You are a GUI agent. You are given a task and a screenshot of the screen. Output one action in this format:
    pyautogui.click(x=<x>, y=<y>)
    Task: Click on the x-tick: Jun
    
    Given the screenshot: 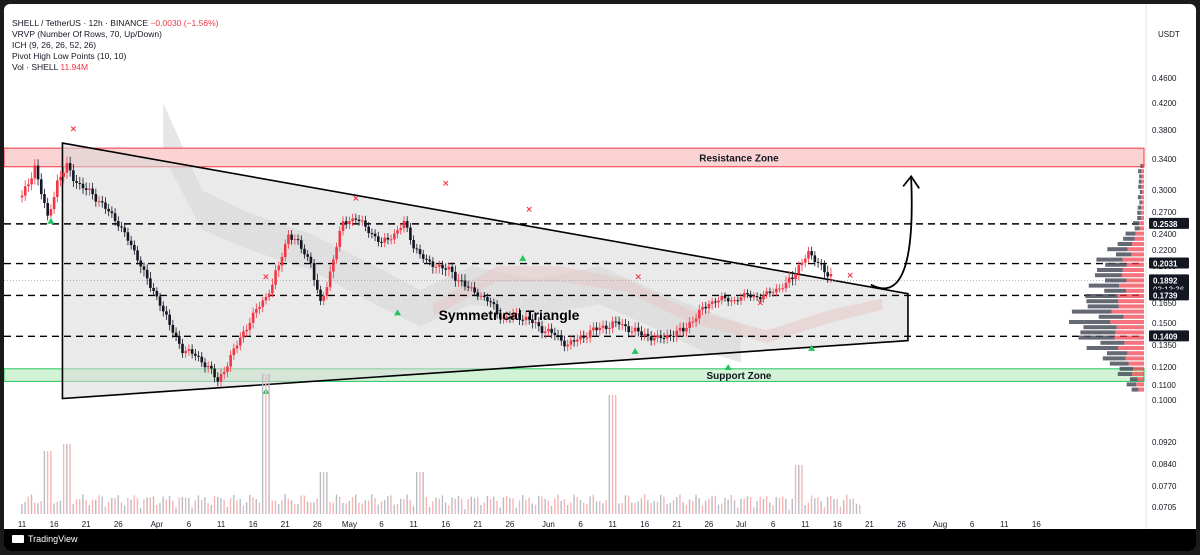 What is the action you would take?
    pyautogui.click(x=548, y=524)
    